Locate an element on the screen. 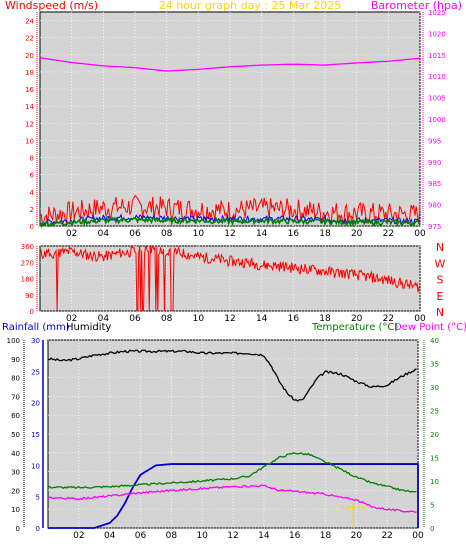  p3-x-tick-label: 12 is located at coordinates (232, 536).